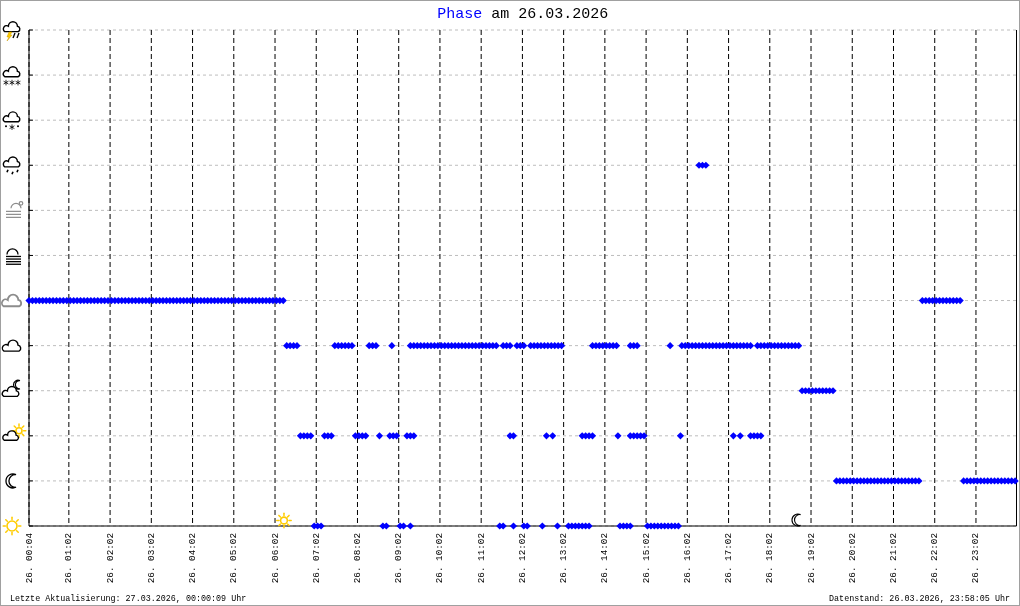 Image resolution: width=1020 pixels, height=606 pixels. Describe the element at coordinates (919, 599) in the screenshot. I see `text: Datenstand: 26.03.2026, 23:58:05 Uhr` at that location.